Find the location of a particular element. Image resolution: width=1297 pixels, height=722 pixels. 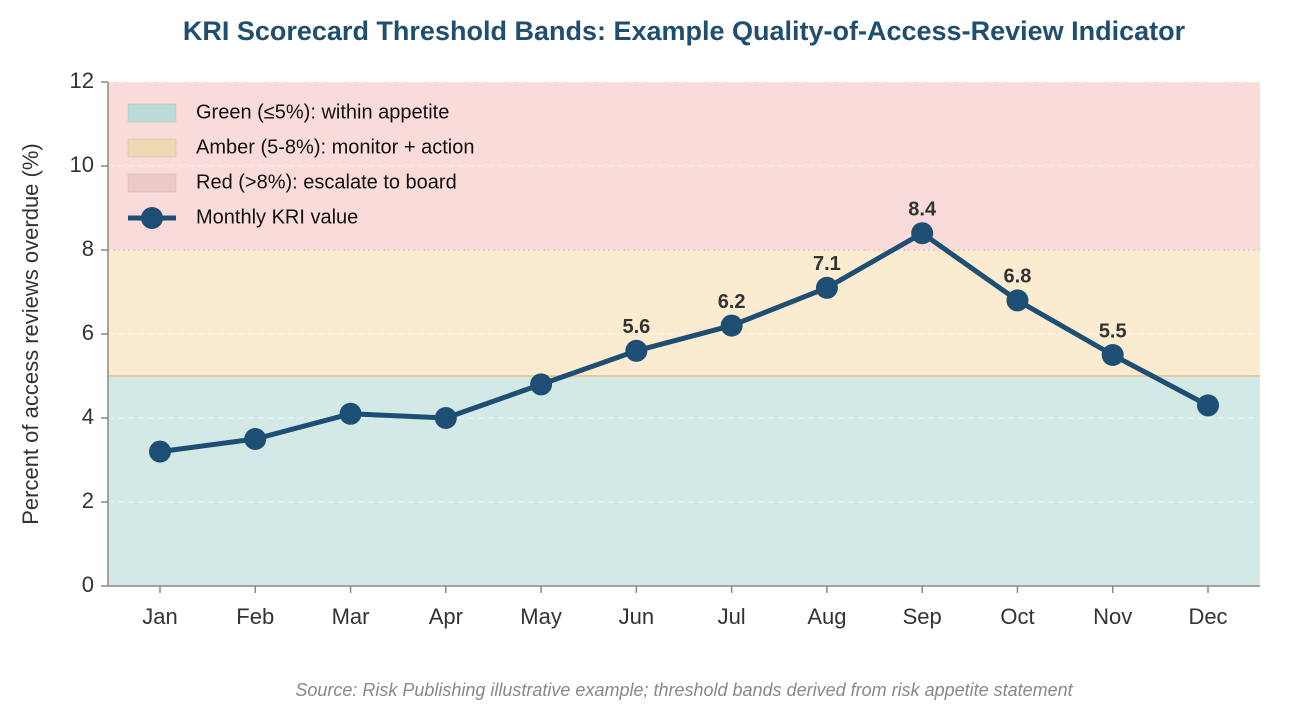

value-label: 6.2 is located at coordinates (732, 302).